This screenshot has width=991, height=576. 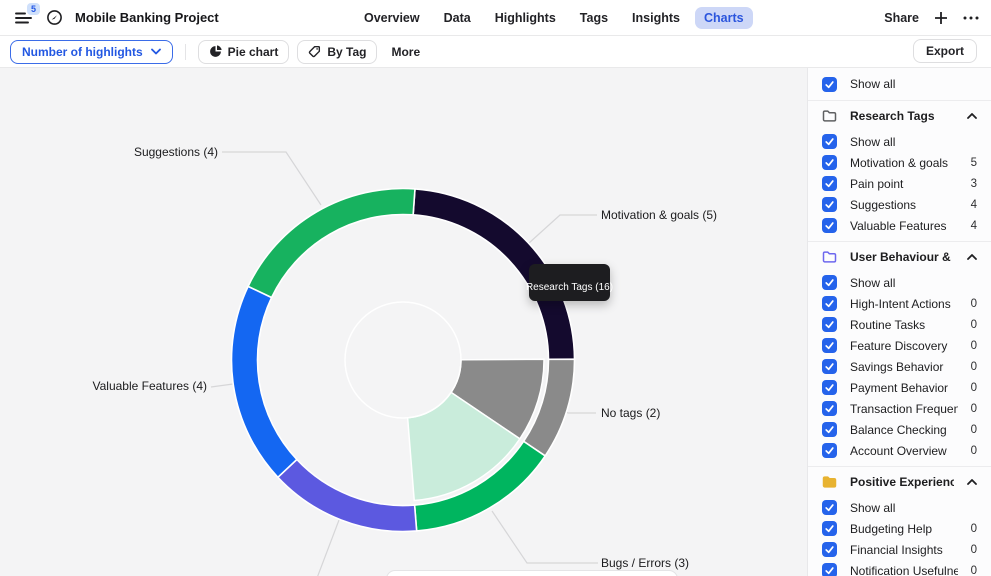 I want to click on export-label: Export, so click(x=944, y=51).